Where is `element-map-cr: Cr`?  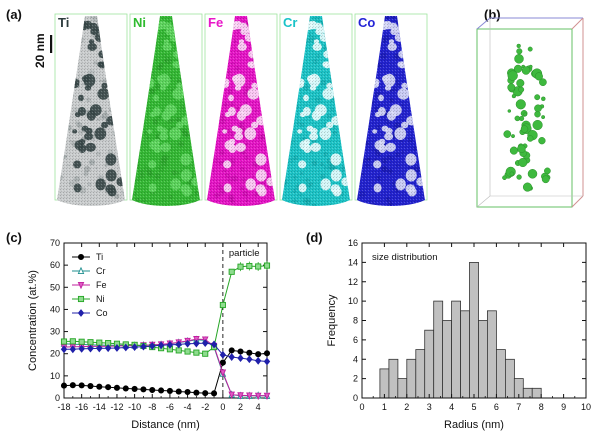
element-map-cr: Cr is located at coordinates (316, 109).